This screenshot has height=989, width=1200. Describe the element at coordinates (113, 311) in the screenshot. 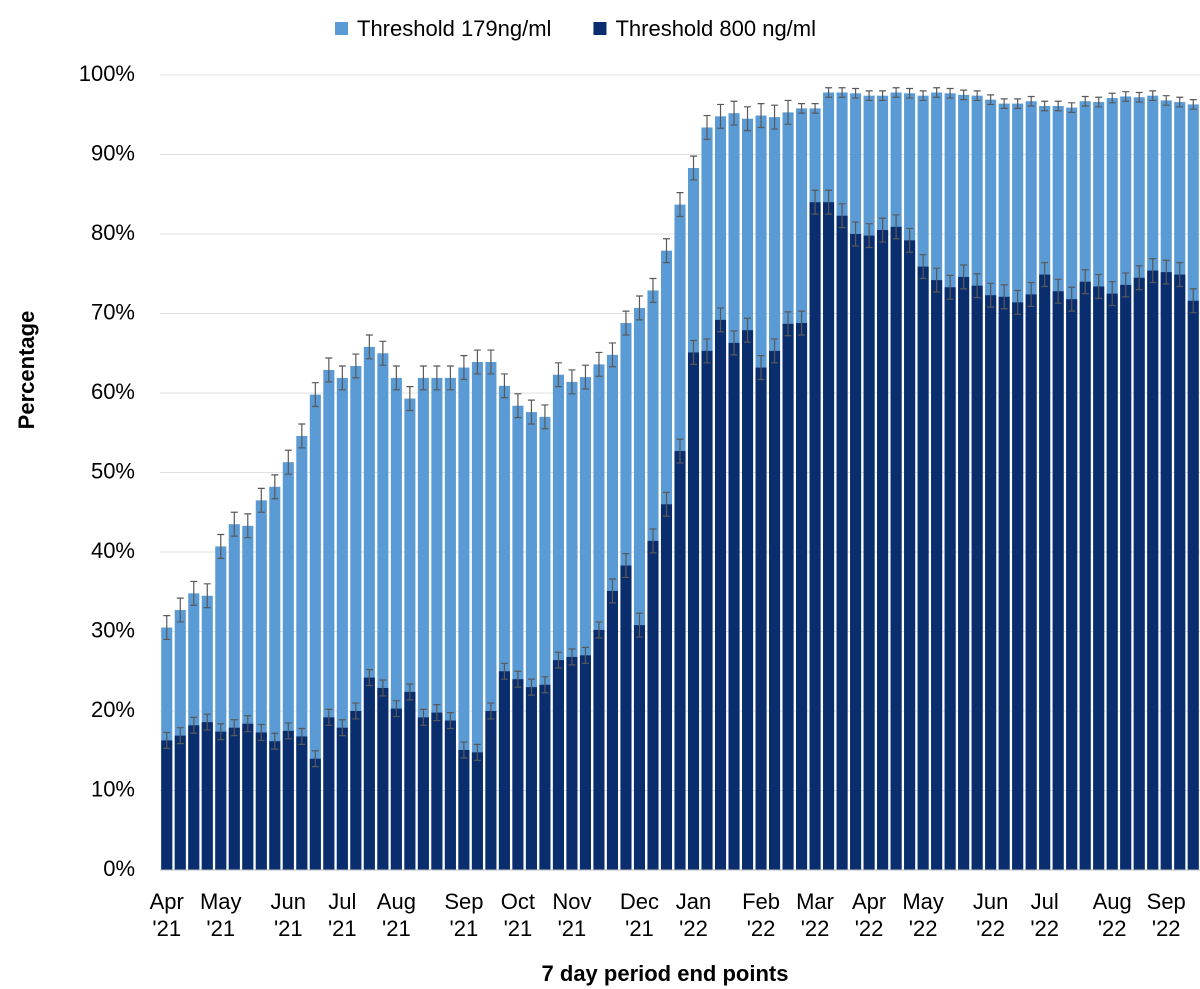

I see `y-tick-label: 70%` at that location.